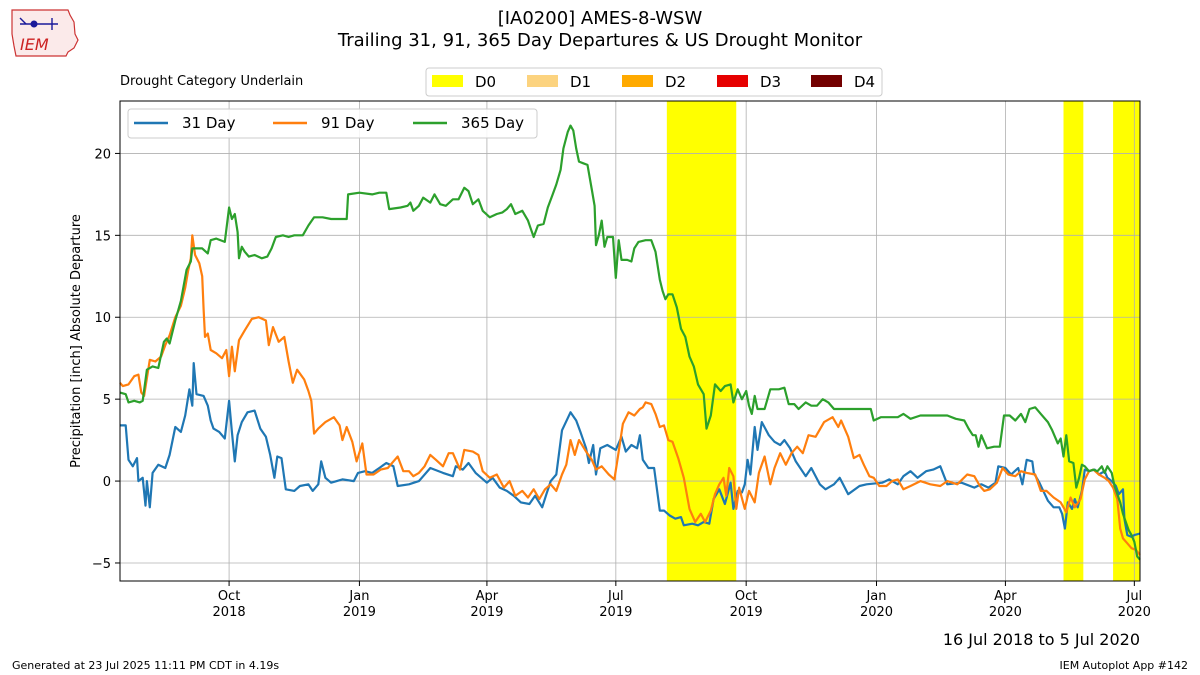 The width and height of the screenshot is (1200, 675). What do you see at coordinates (654, 82) in the screenshot?
I see `drought-legend: D0 D1 D2 D3 D4` at bounding box center [654, 82].